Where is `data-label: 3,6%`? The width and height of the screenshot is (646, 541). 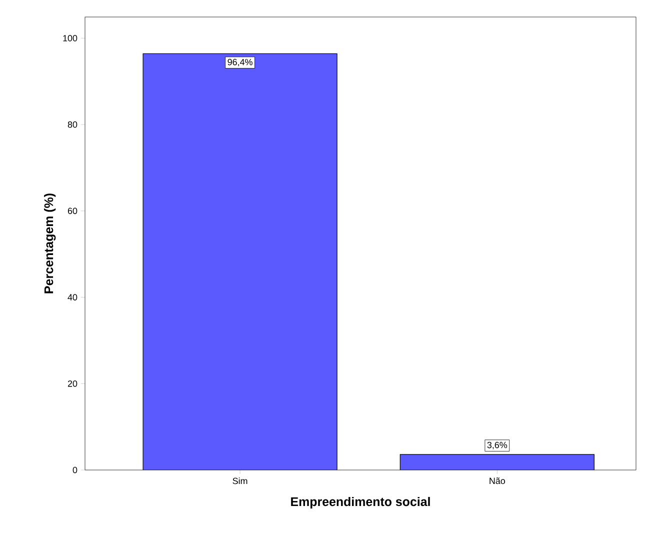
data-label: 3,6% is located at coordinates (497, 446).